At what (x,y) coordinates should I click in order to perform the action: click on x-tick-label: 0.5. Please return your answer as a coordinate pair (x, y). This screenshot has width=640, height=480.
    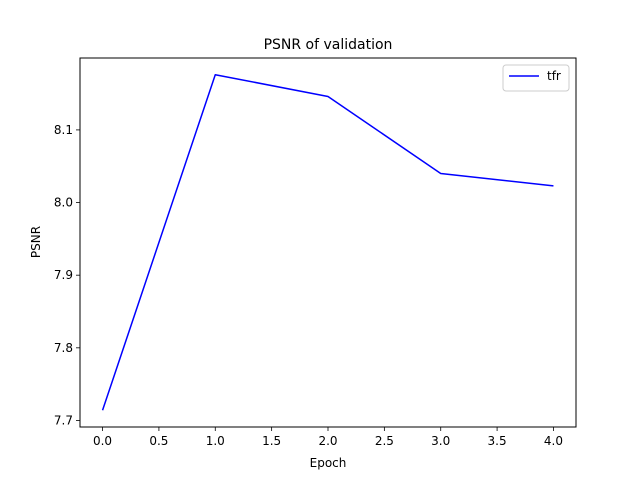
    Looking at the image, I should click on (158, 441).